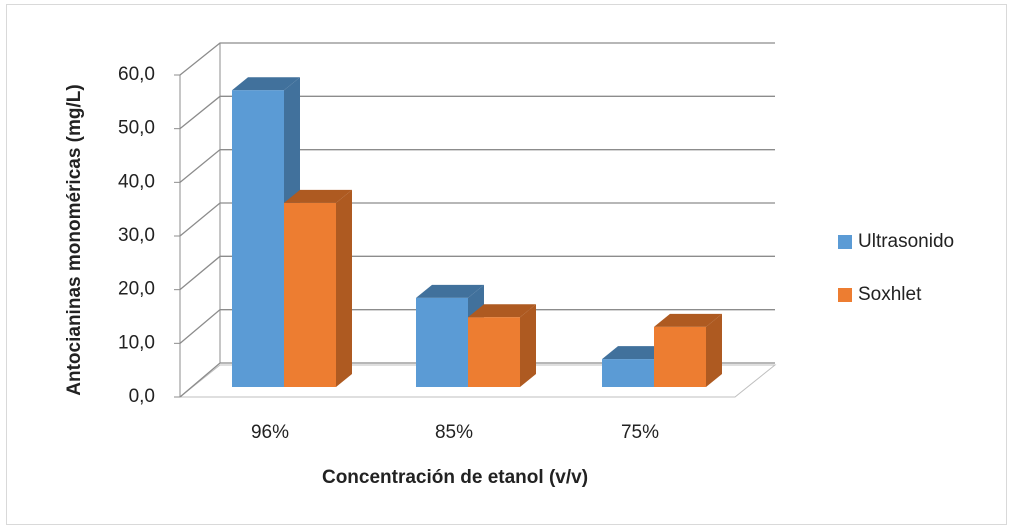  Describe the element at coordinates (136, 74) in the screenshot. I see `y-tick-label: 60,0` at that location.